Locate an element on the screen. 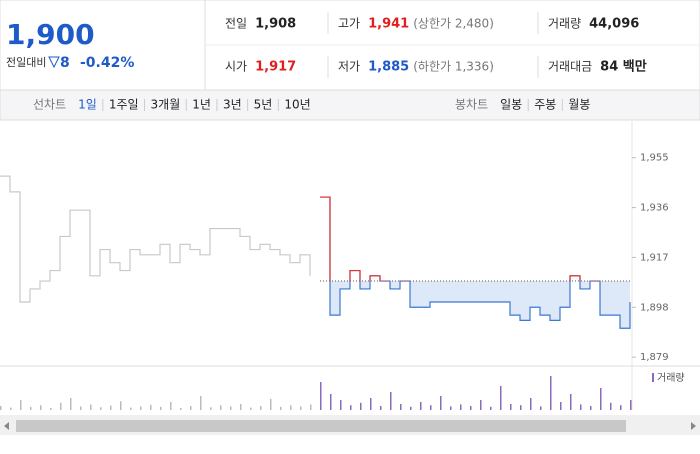 The width and height of the screenshot is (700, 454). stat-value: 84 백만 is located at coordinates (623, 67).